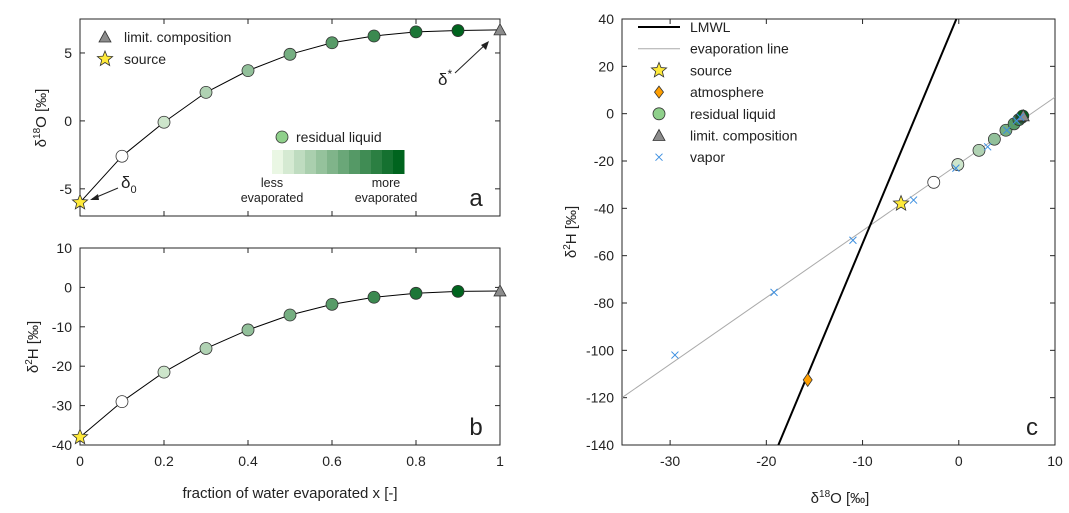 Image resolution: width=1069 pixels, height=513 pixels. Describe the element at coordinates (62, 366) in the screenshot. I see `panel-b-ytick-label: -20` at that location.